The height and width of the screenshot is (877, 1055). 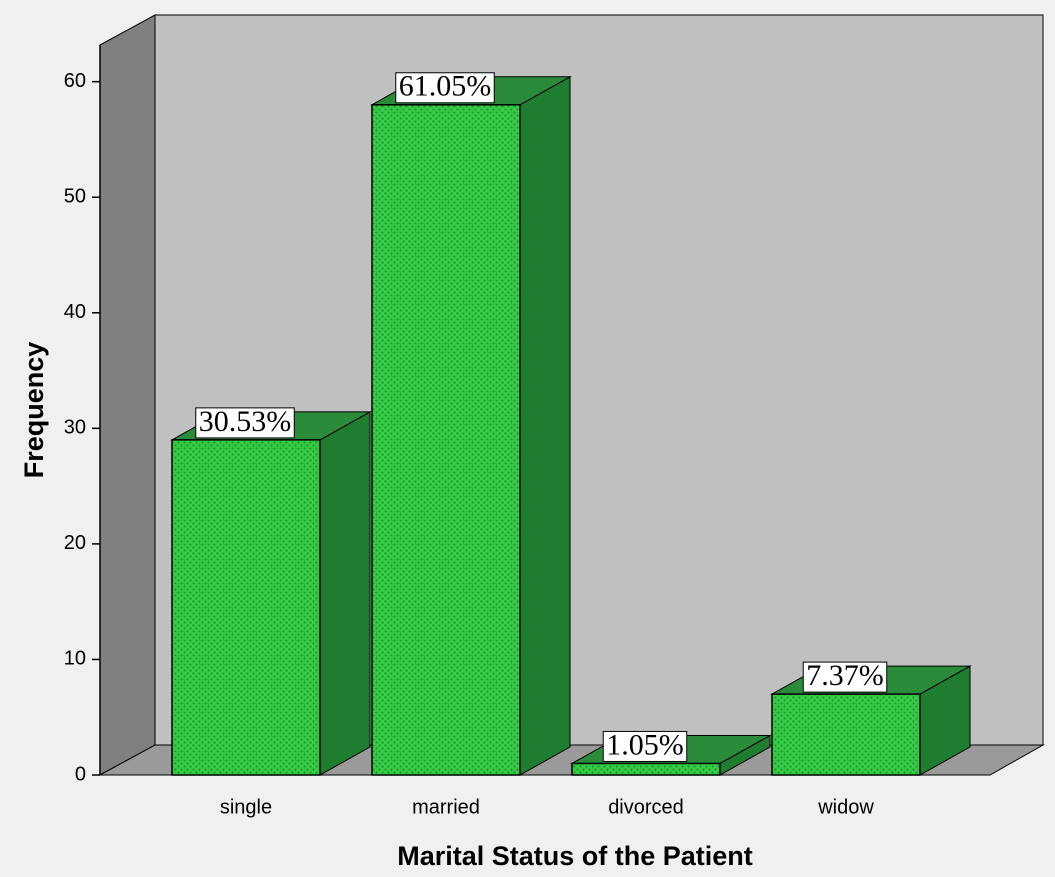 What do you see at coordinates (246, 807) in the screenshot?
I see `x-tick-label: single` at bounding box center [246, 807].